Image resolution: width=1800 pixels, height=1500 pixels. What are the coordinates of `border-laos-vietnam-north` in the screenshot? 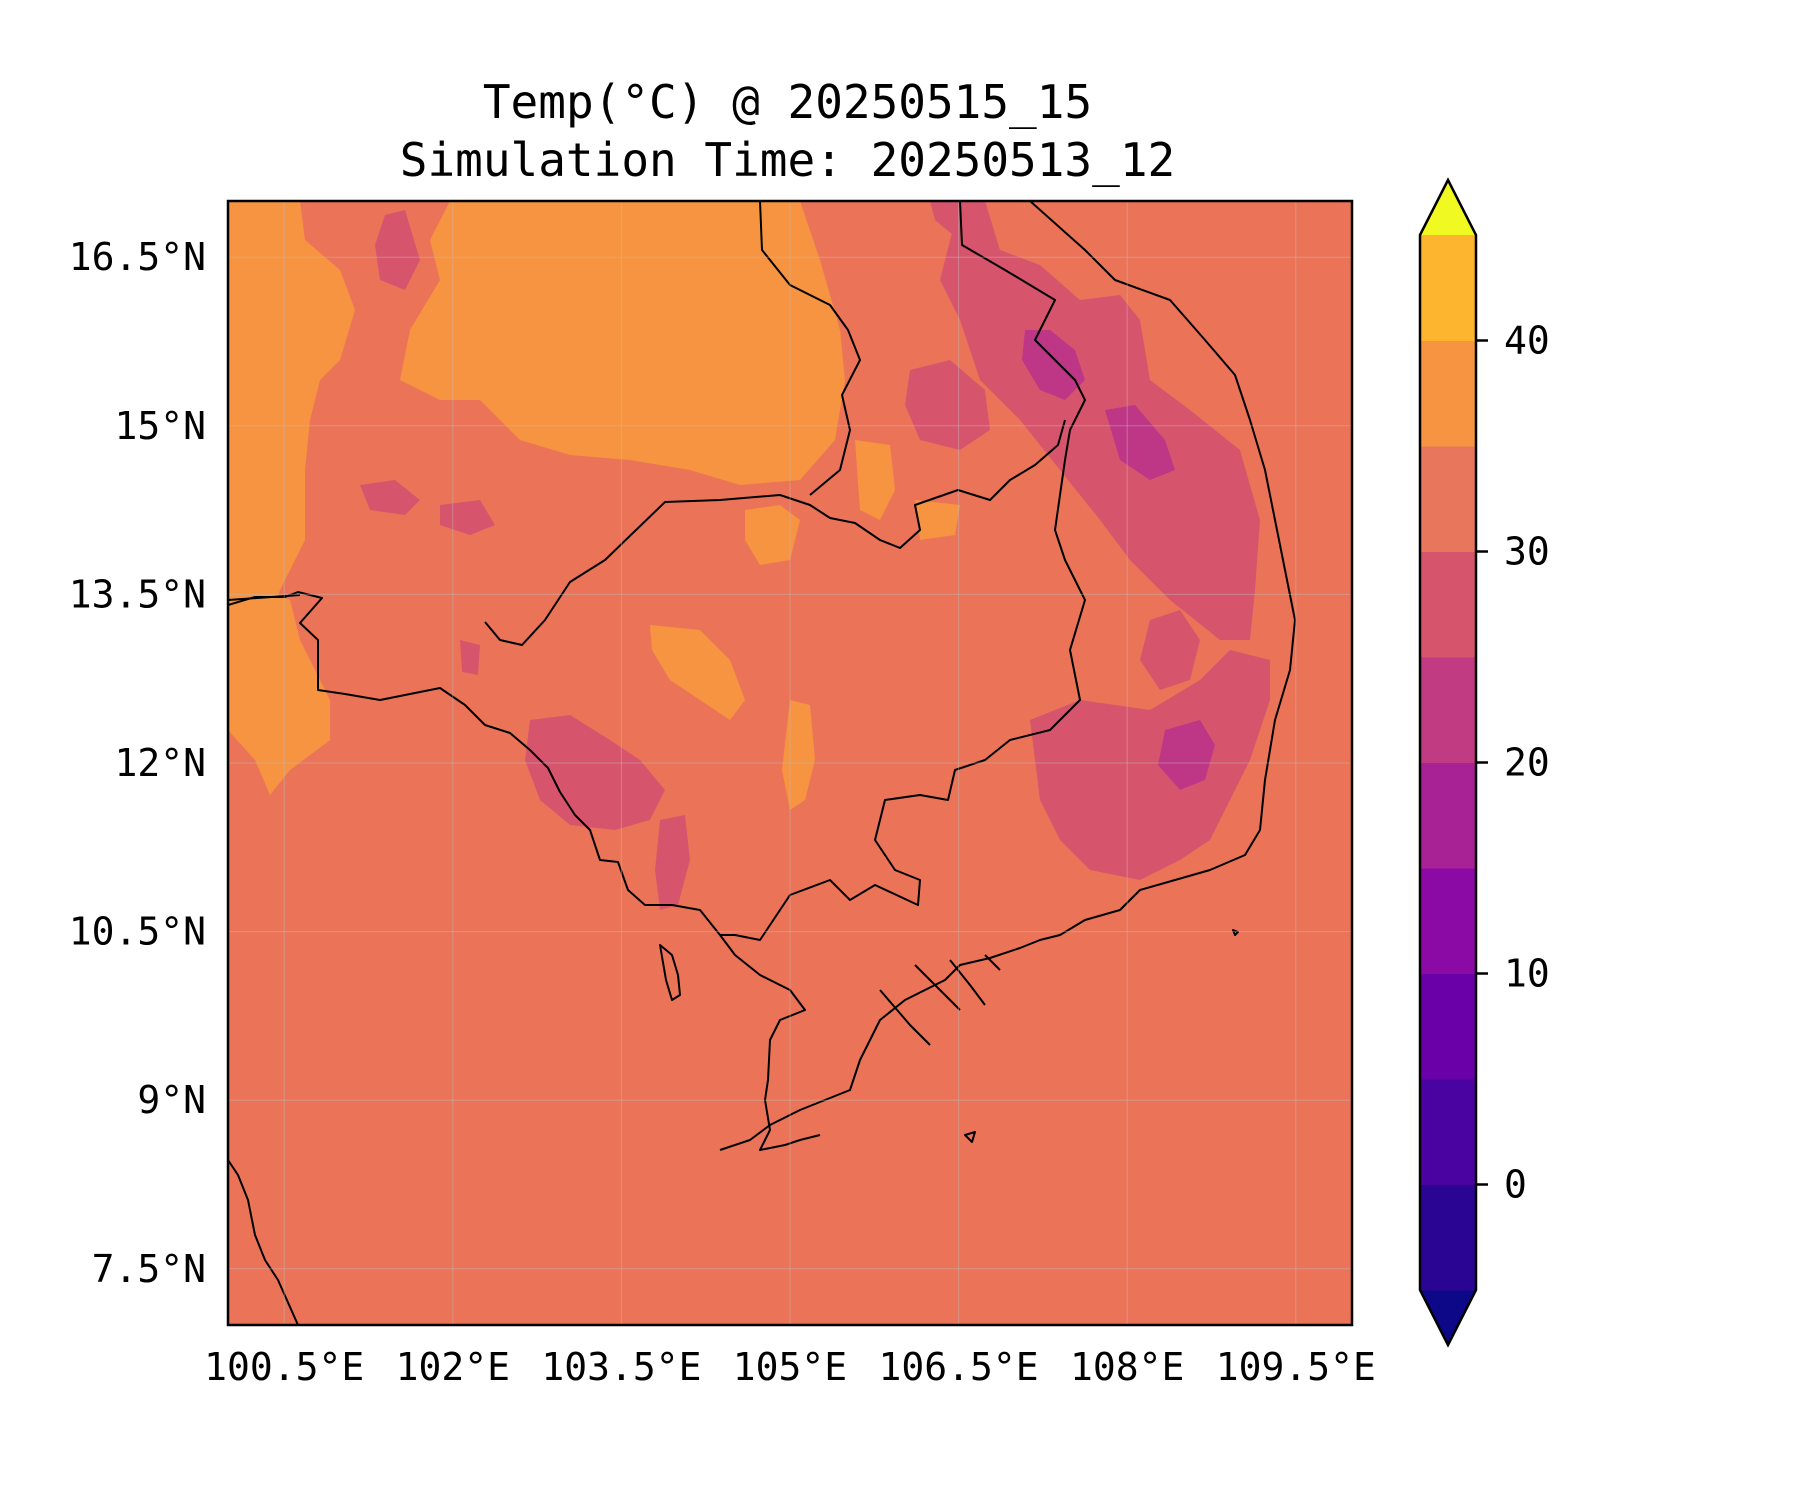 It's located at (1022, 331).